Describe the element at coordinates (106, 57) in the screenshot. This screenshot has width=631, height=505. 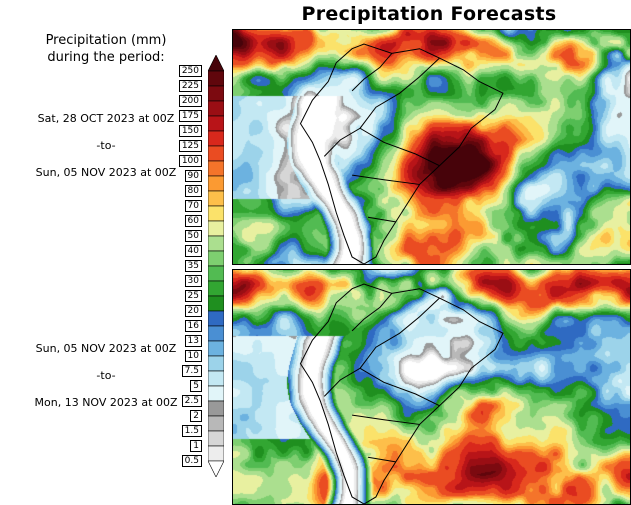
I see `legend-heading-line2: during the period:` at that location.